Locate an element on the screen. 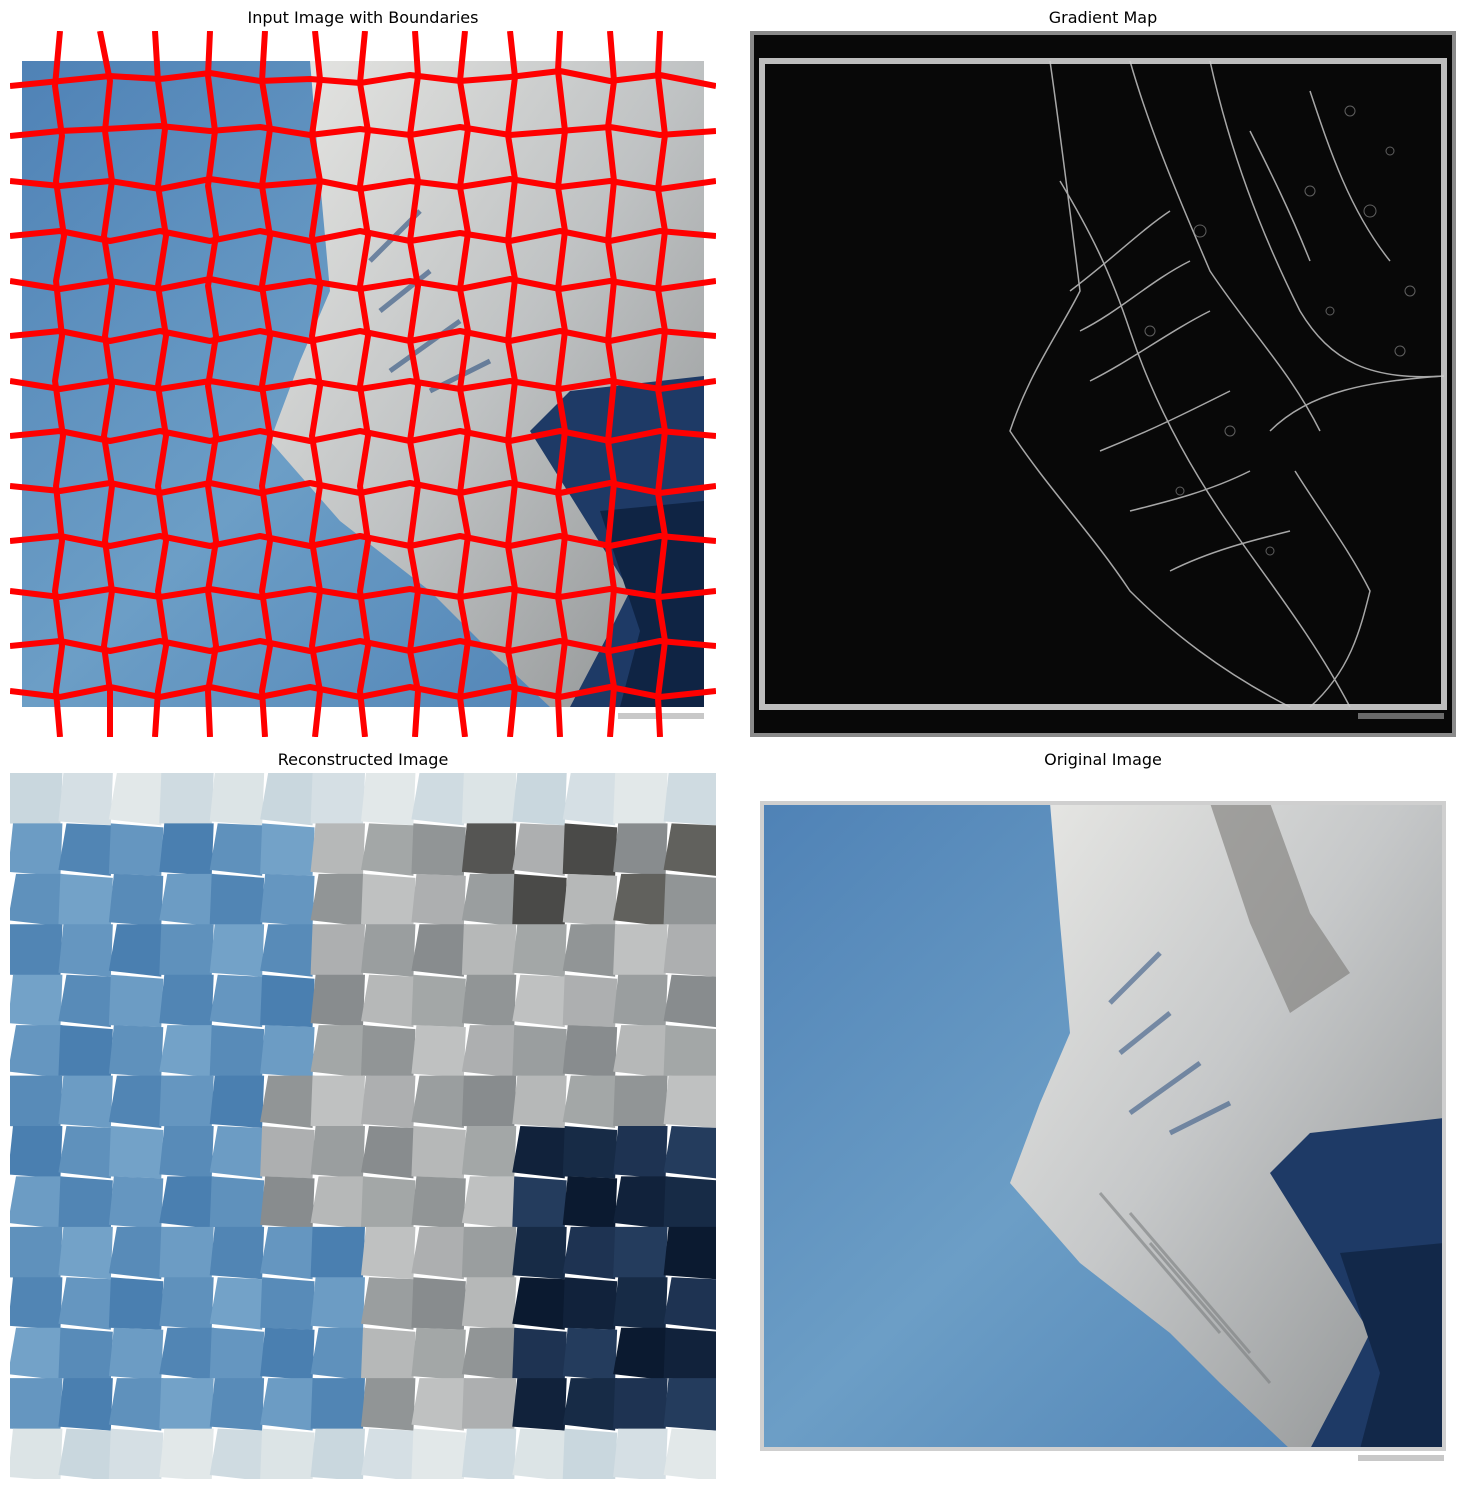  panel-title-original: Original Image is located at coordinates (1103, 759).